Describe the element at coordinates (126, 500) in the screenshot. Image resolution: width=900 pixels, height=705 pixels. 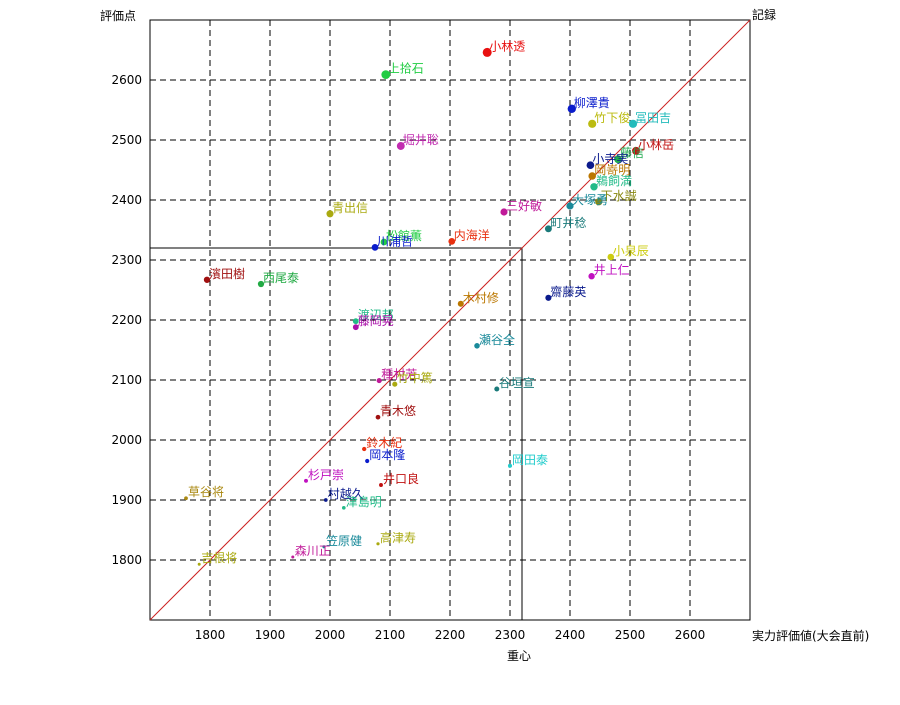
I see `y-tick-label: 1900` at that location.